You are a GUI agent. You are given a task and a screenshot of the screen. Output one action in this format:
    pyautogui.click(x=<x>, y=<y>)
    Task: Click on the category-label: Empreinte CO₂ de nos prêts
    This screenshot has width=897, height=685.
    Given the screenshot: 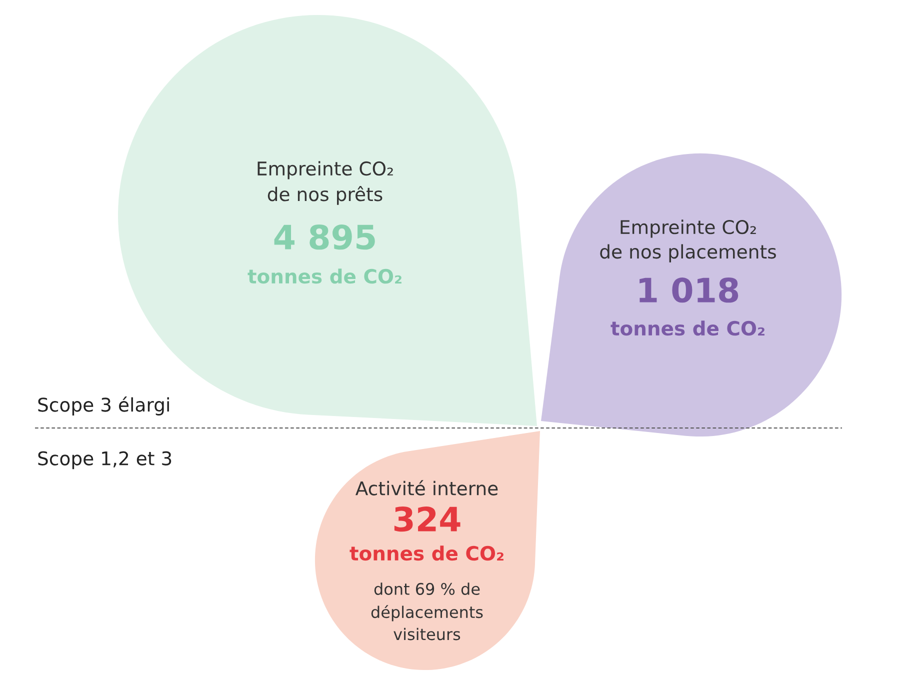 What is the action you would take?
    pyautogui.click(x=325, y=183)
    